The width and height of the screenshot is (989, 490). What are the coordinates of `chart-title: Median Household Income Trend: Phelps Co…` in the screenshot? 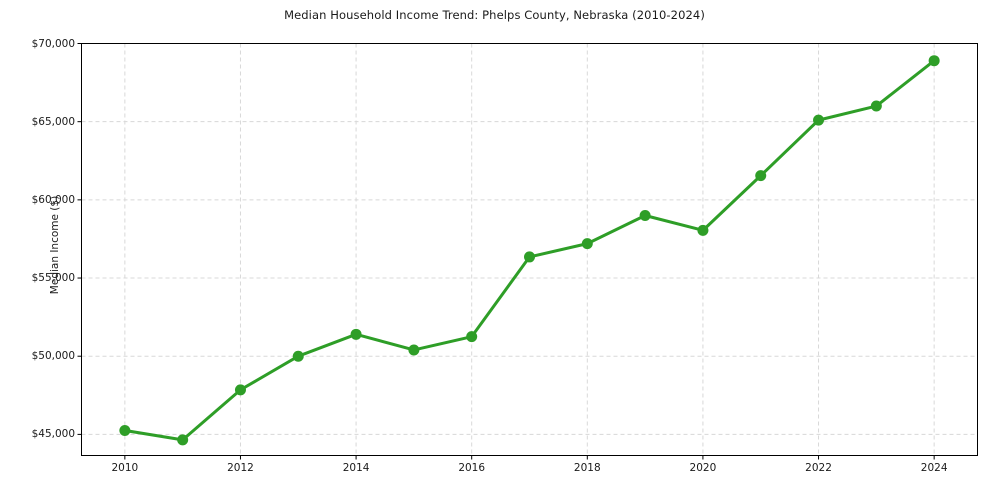 It's located at (494, 15).